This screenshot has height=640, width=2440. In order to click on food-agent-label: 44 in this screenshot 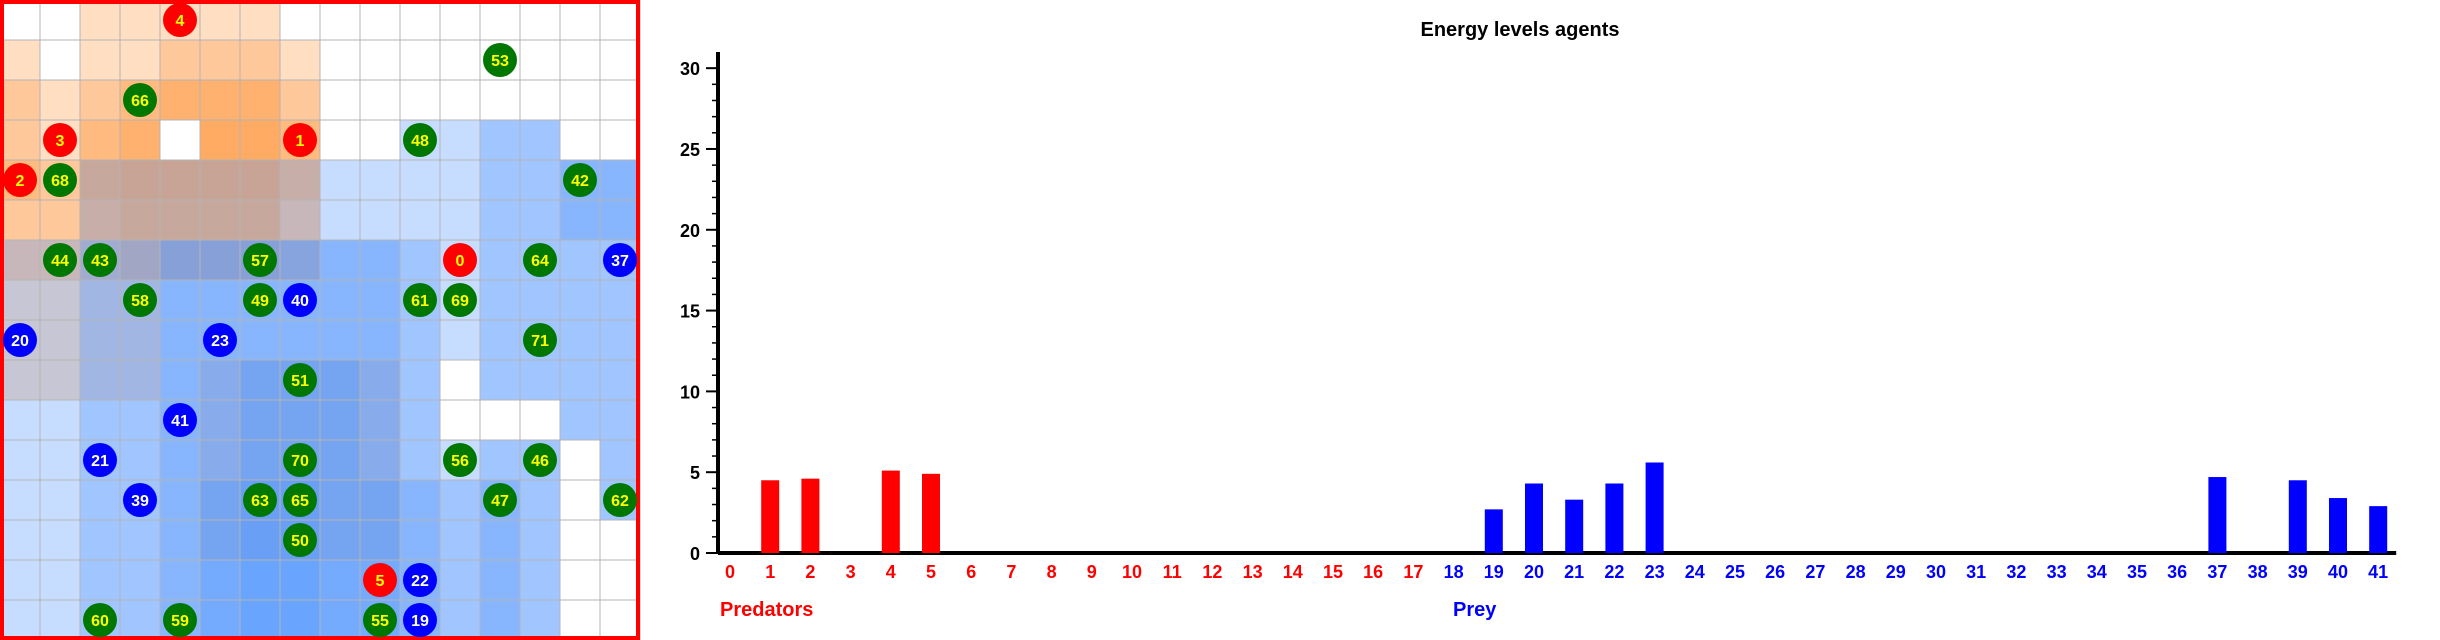, I will do `click(60, 261)`.